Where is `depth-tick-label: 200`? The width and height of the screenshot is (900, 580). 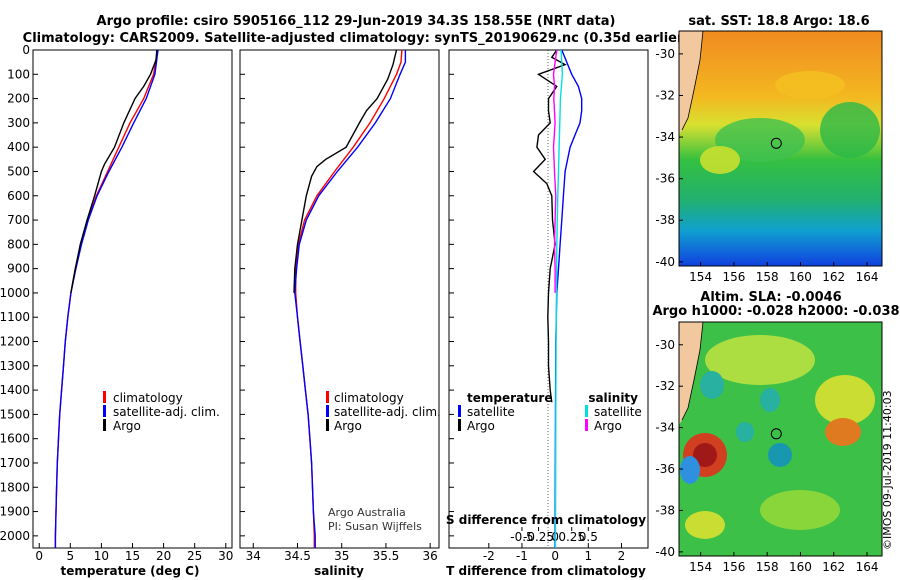
depth-tick-label: 200 is located at coordinates (18, 99).